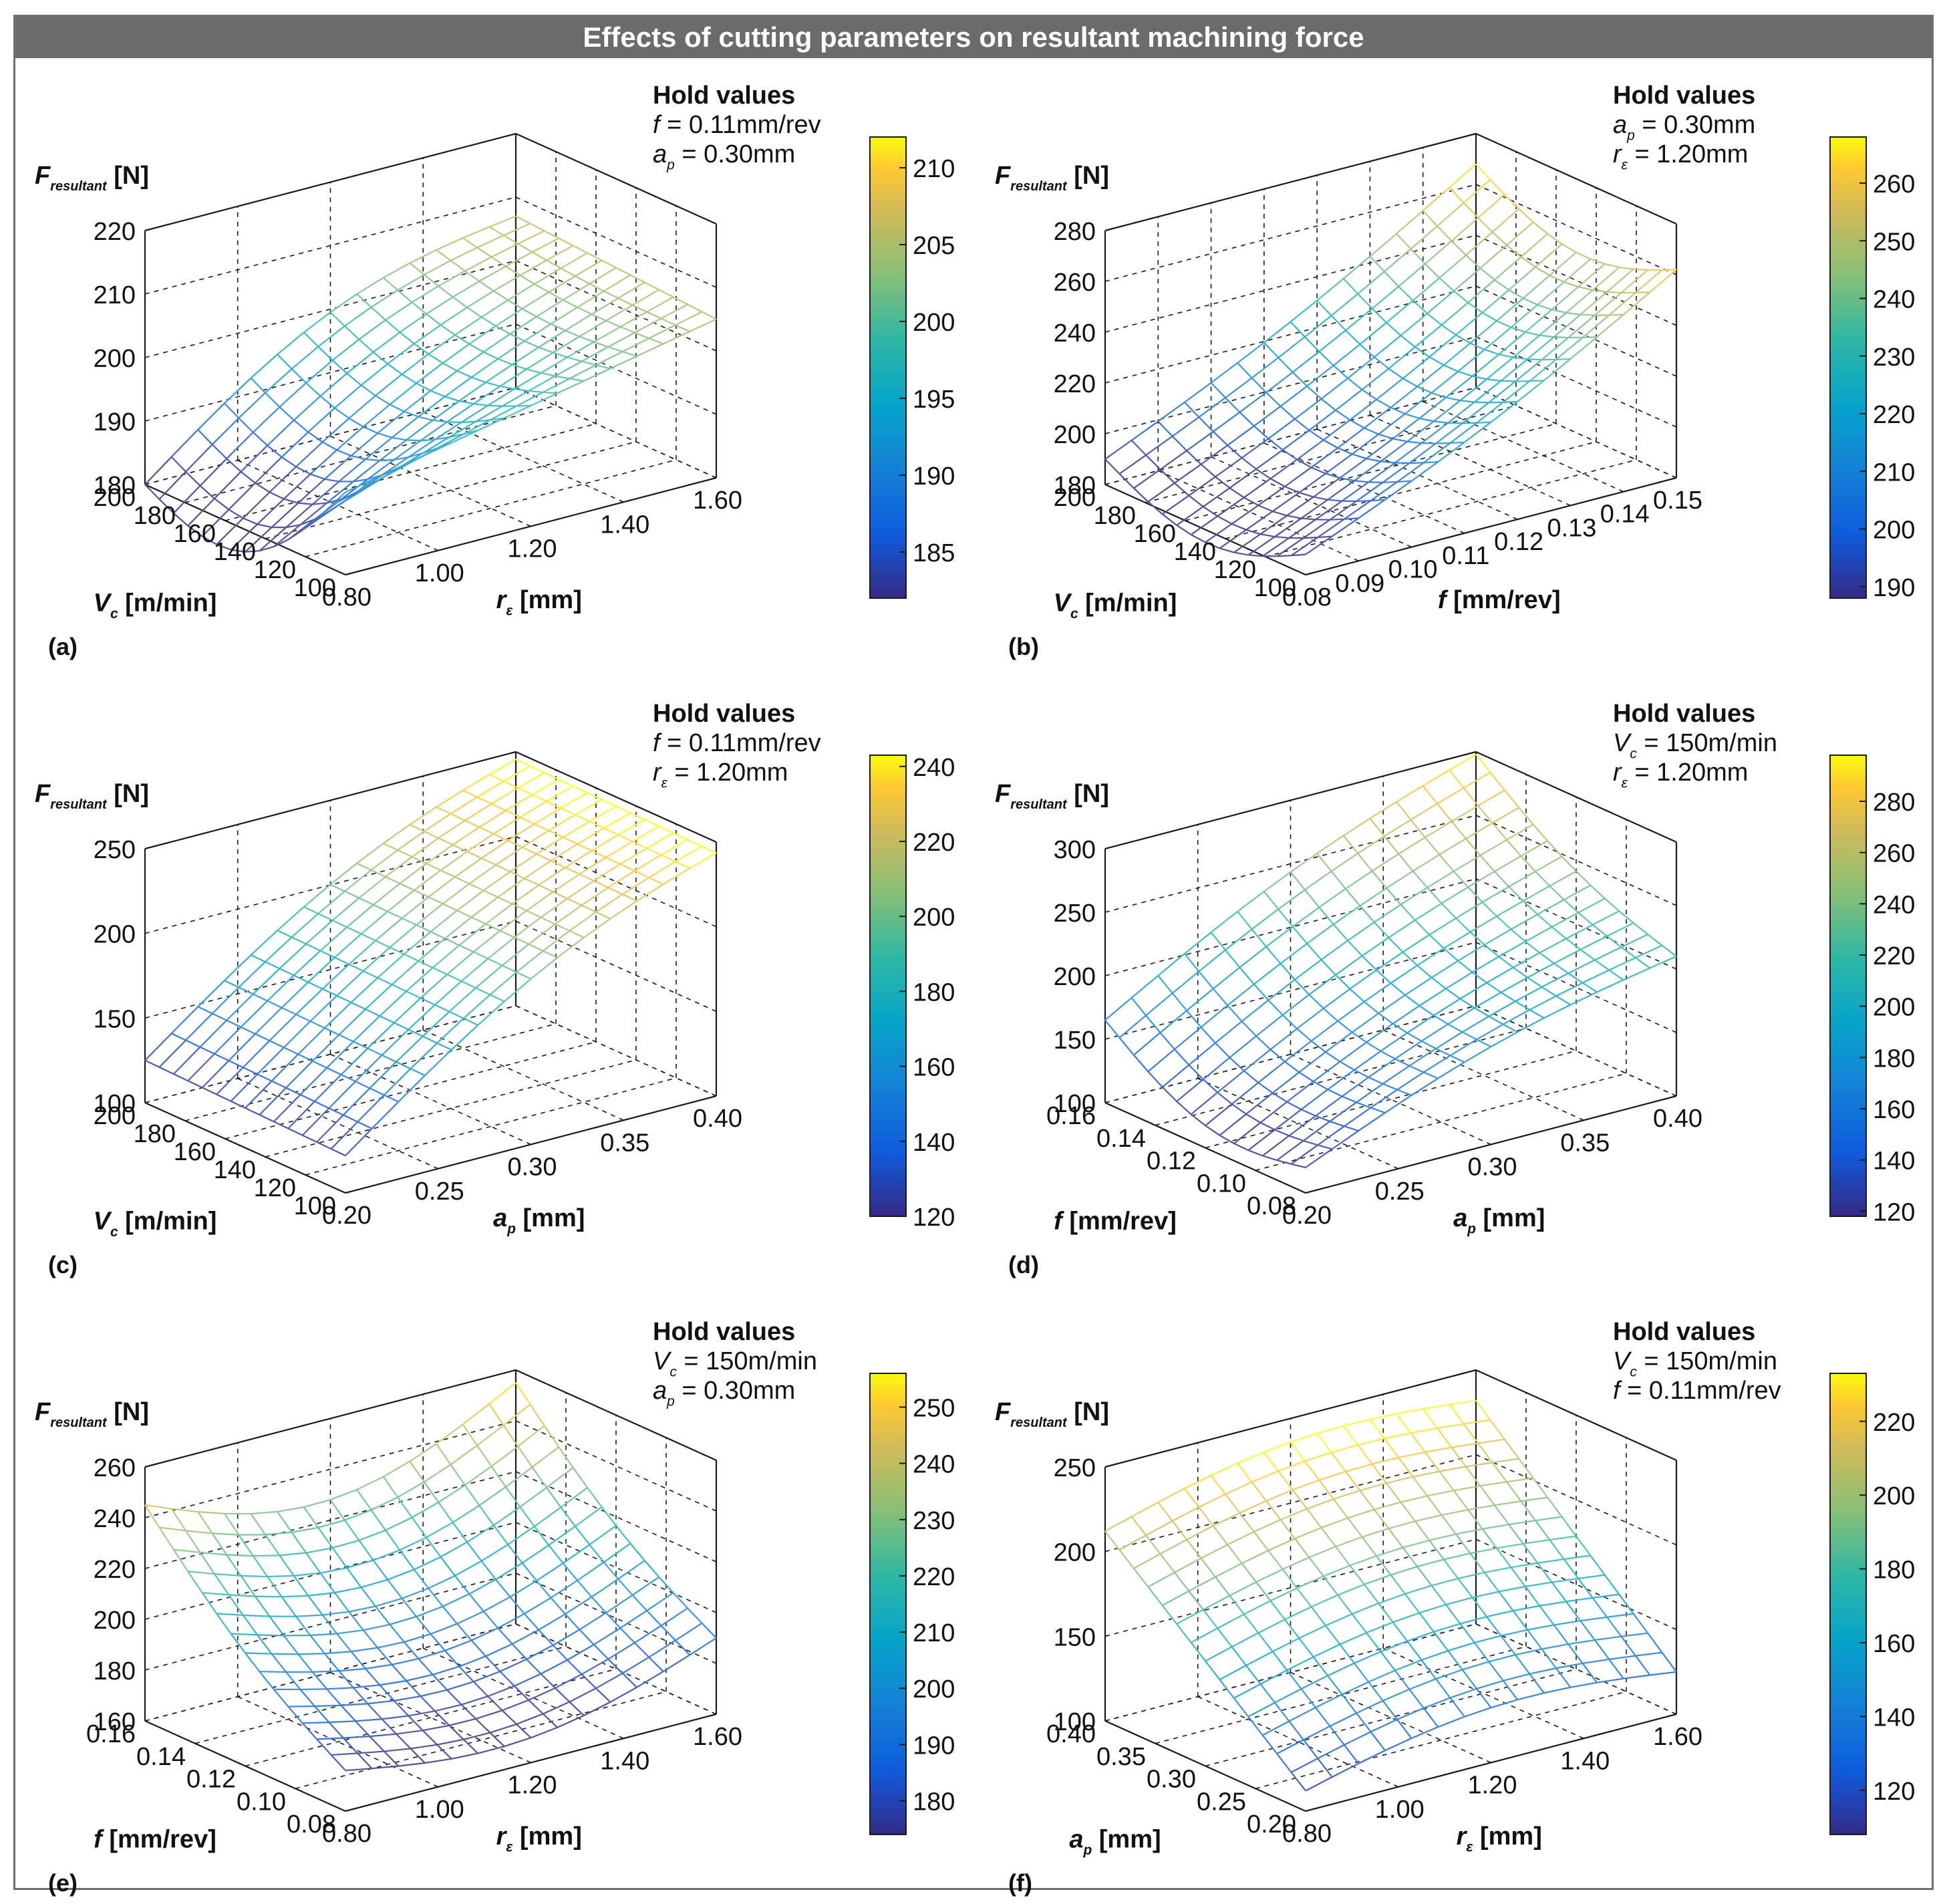  What do you see at coordinates (440, 1192) in the screenshot?
I see `y-tick-label: 0.25` at bounding box center [440, 1192].